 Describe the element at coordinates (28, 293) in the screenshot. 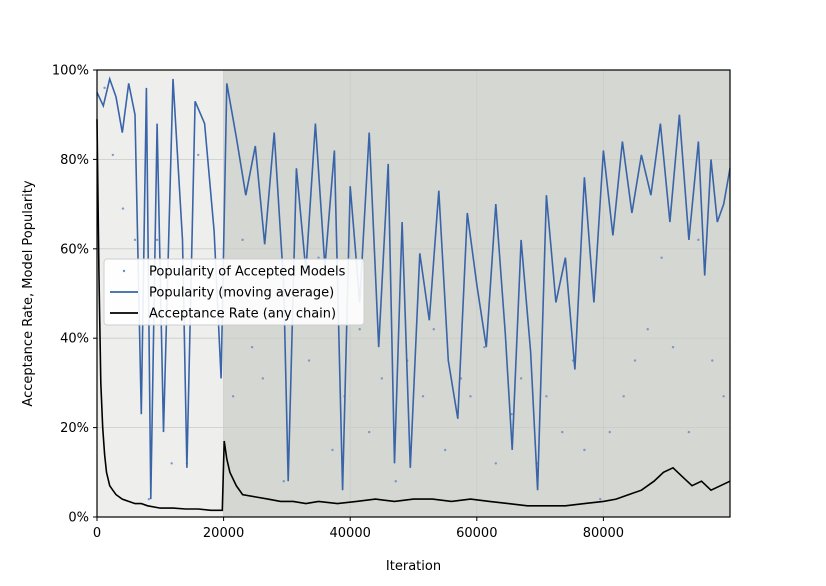

I see `y-axis-title: Acceptance Rate, Model Popularity` at that location.